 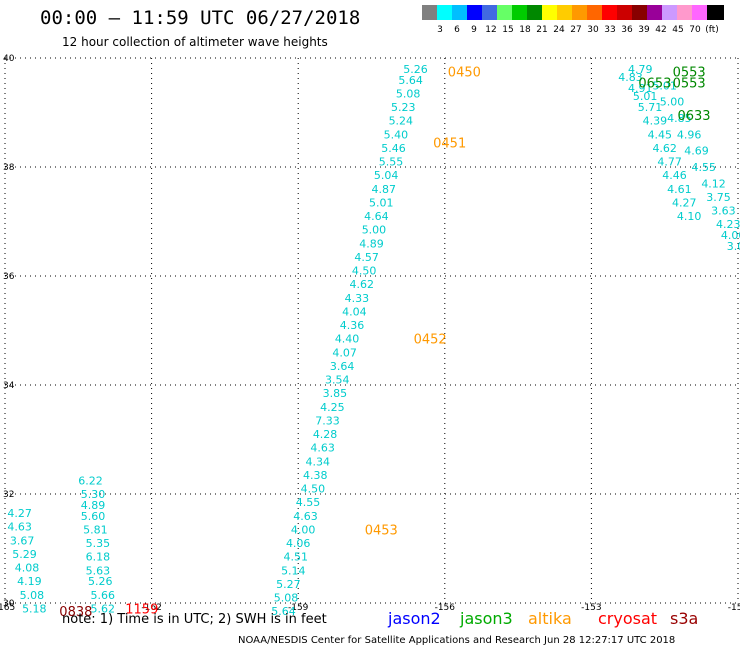 I want to click on lon-tick-label: -162, so click(x=151, y=608).